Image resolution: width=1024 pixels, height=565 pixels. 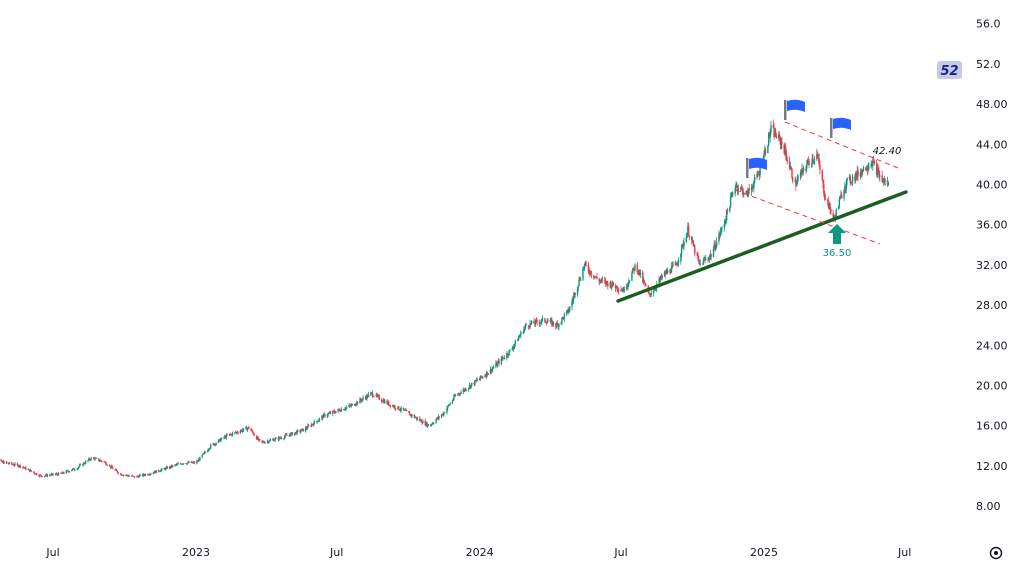 What do you see at coordinates (992, 305) in the screenshot?
I see `y-tick-label: 28.00` at bounding box center [992, 305].